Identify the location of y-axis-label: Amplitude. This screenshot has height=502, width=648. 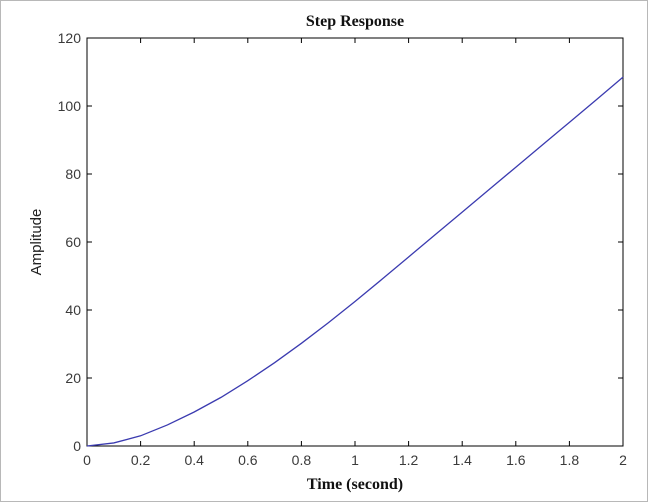
(36, 242).